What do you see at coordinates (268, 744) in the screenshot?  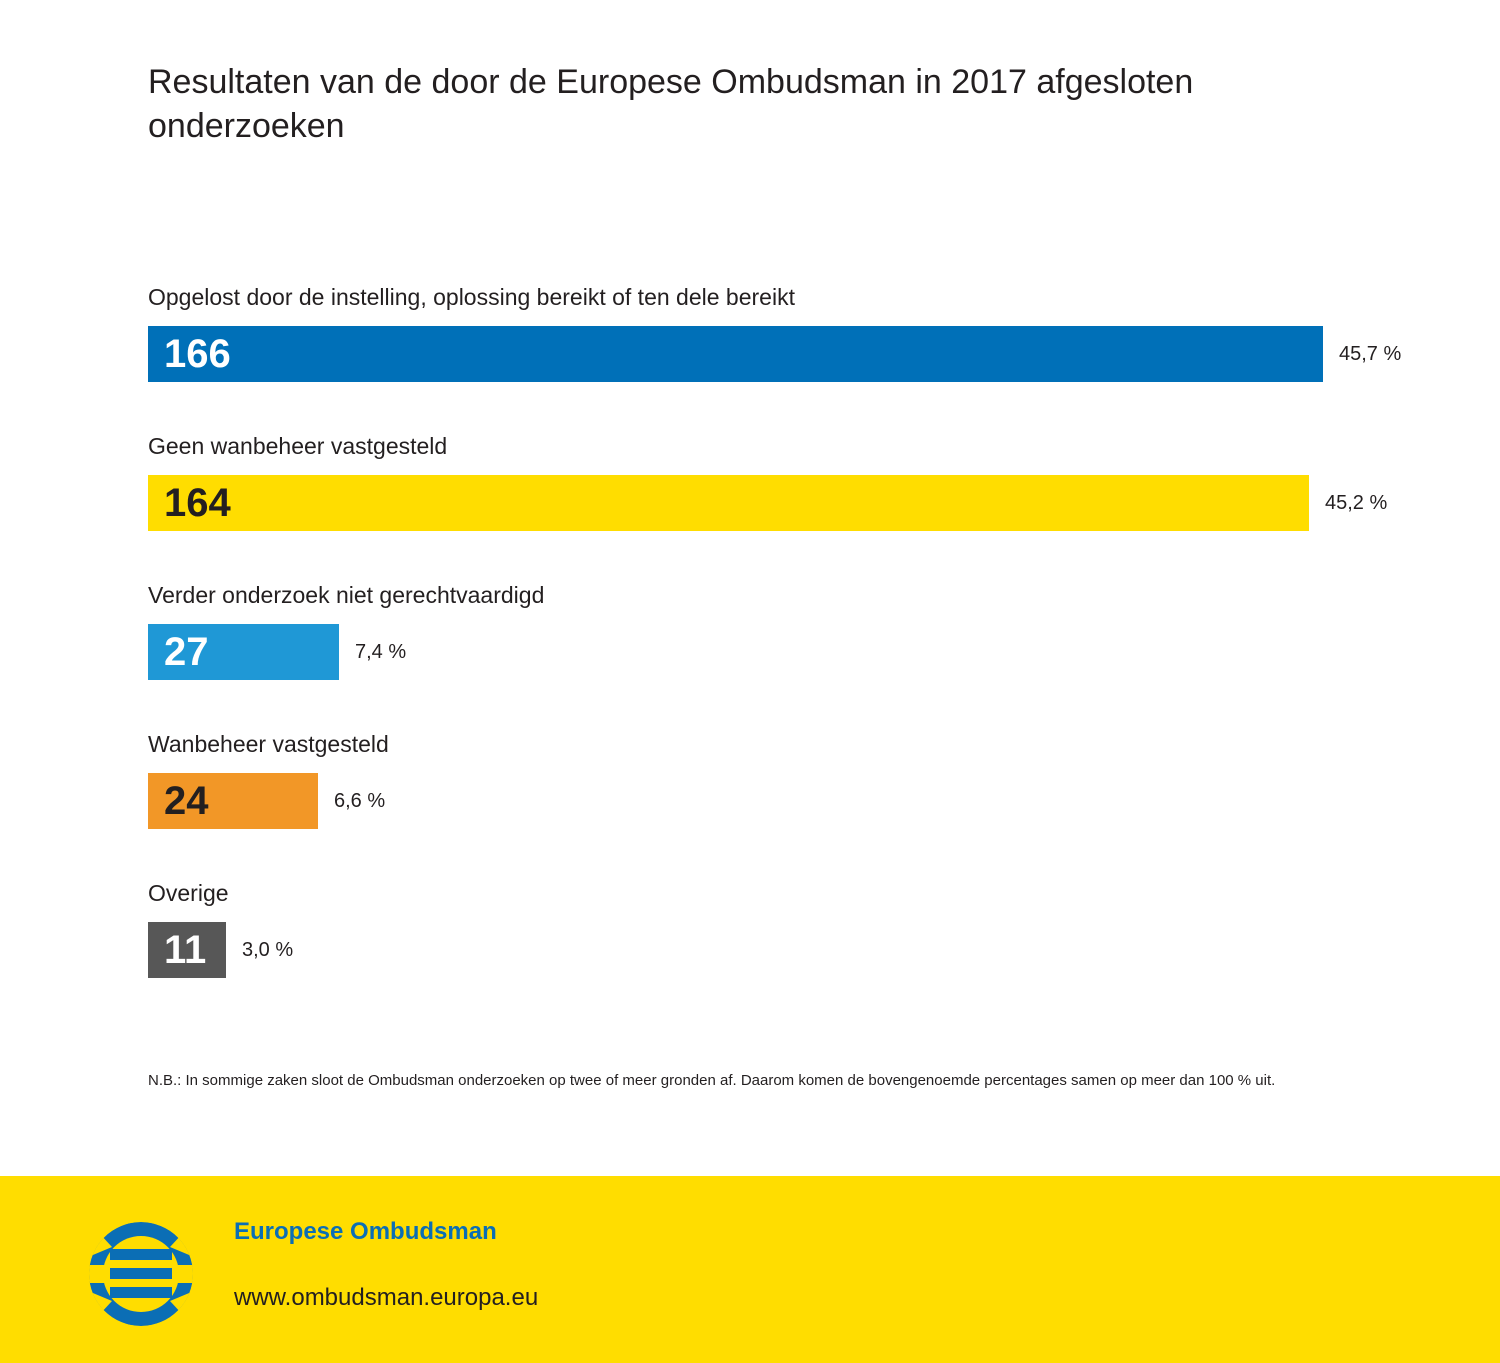 I see `category-label: Wanbeheer vastgesteld` at bounding box center [268, 744].